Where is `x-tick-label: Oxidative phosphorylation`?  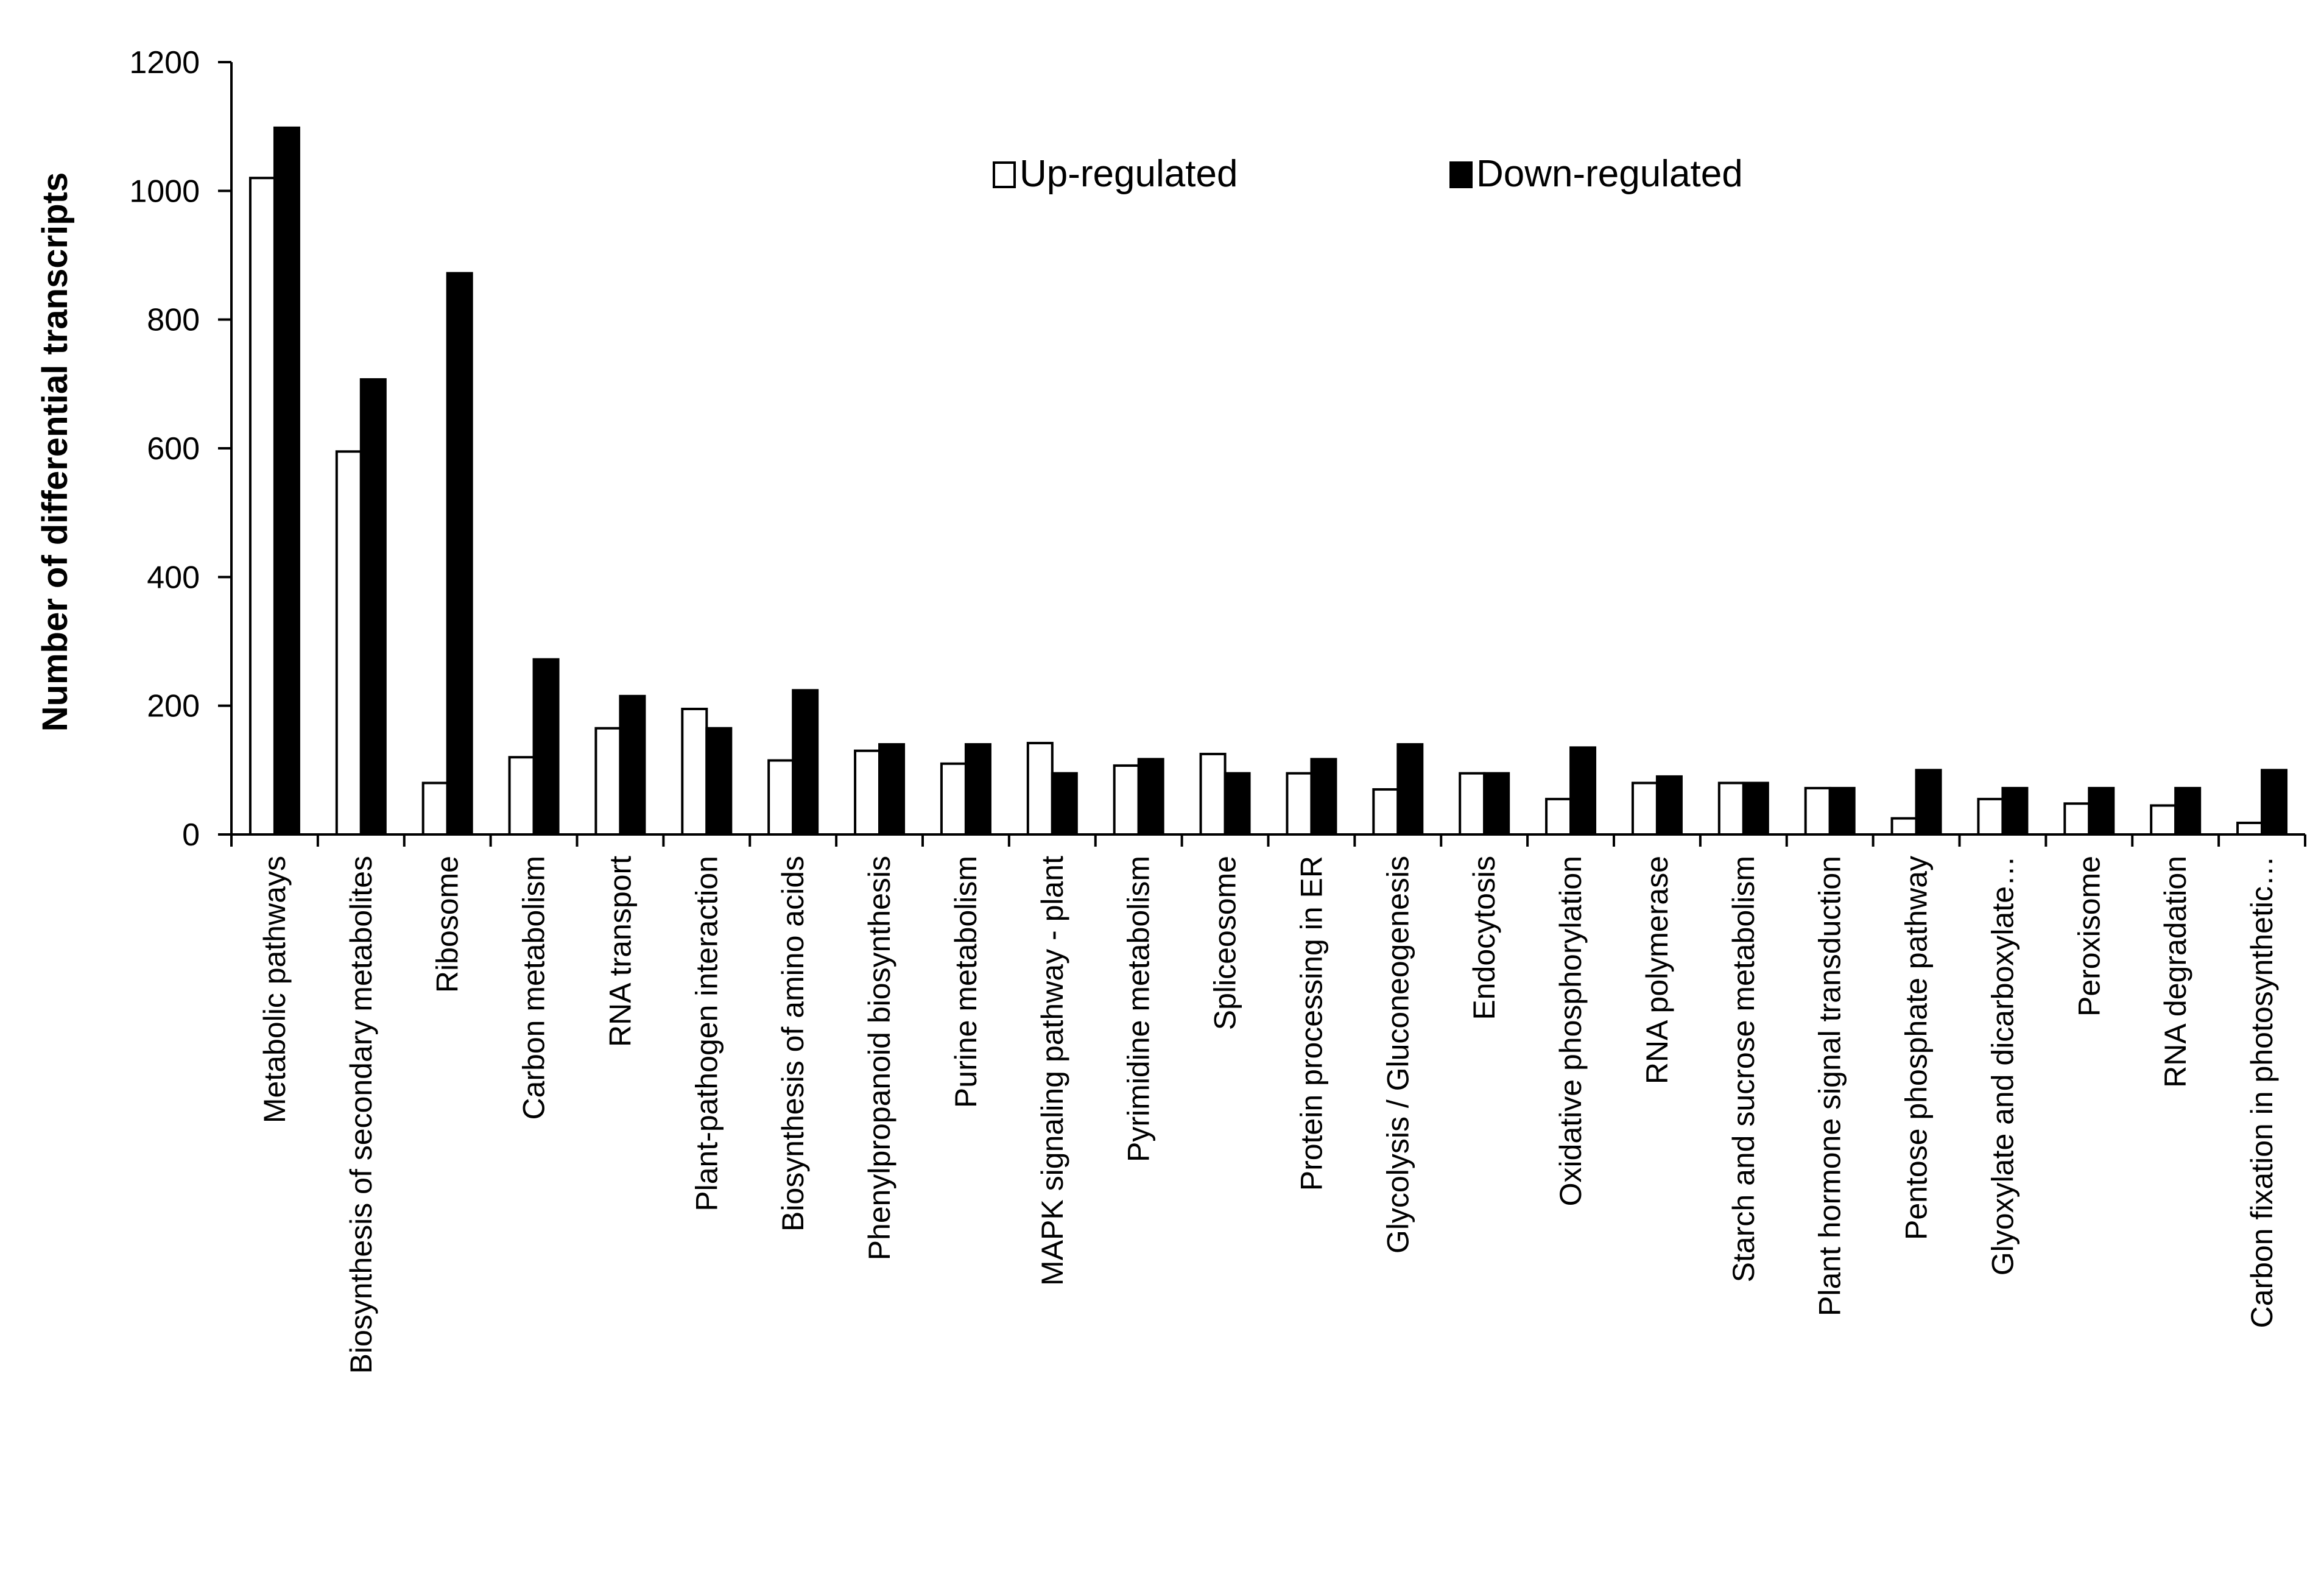 x-tick-label: Oxidative phosphorylation is located at coordinates (1571, 1031).